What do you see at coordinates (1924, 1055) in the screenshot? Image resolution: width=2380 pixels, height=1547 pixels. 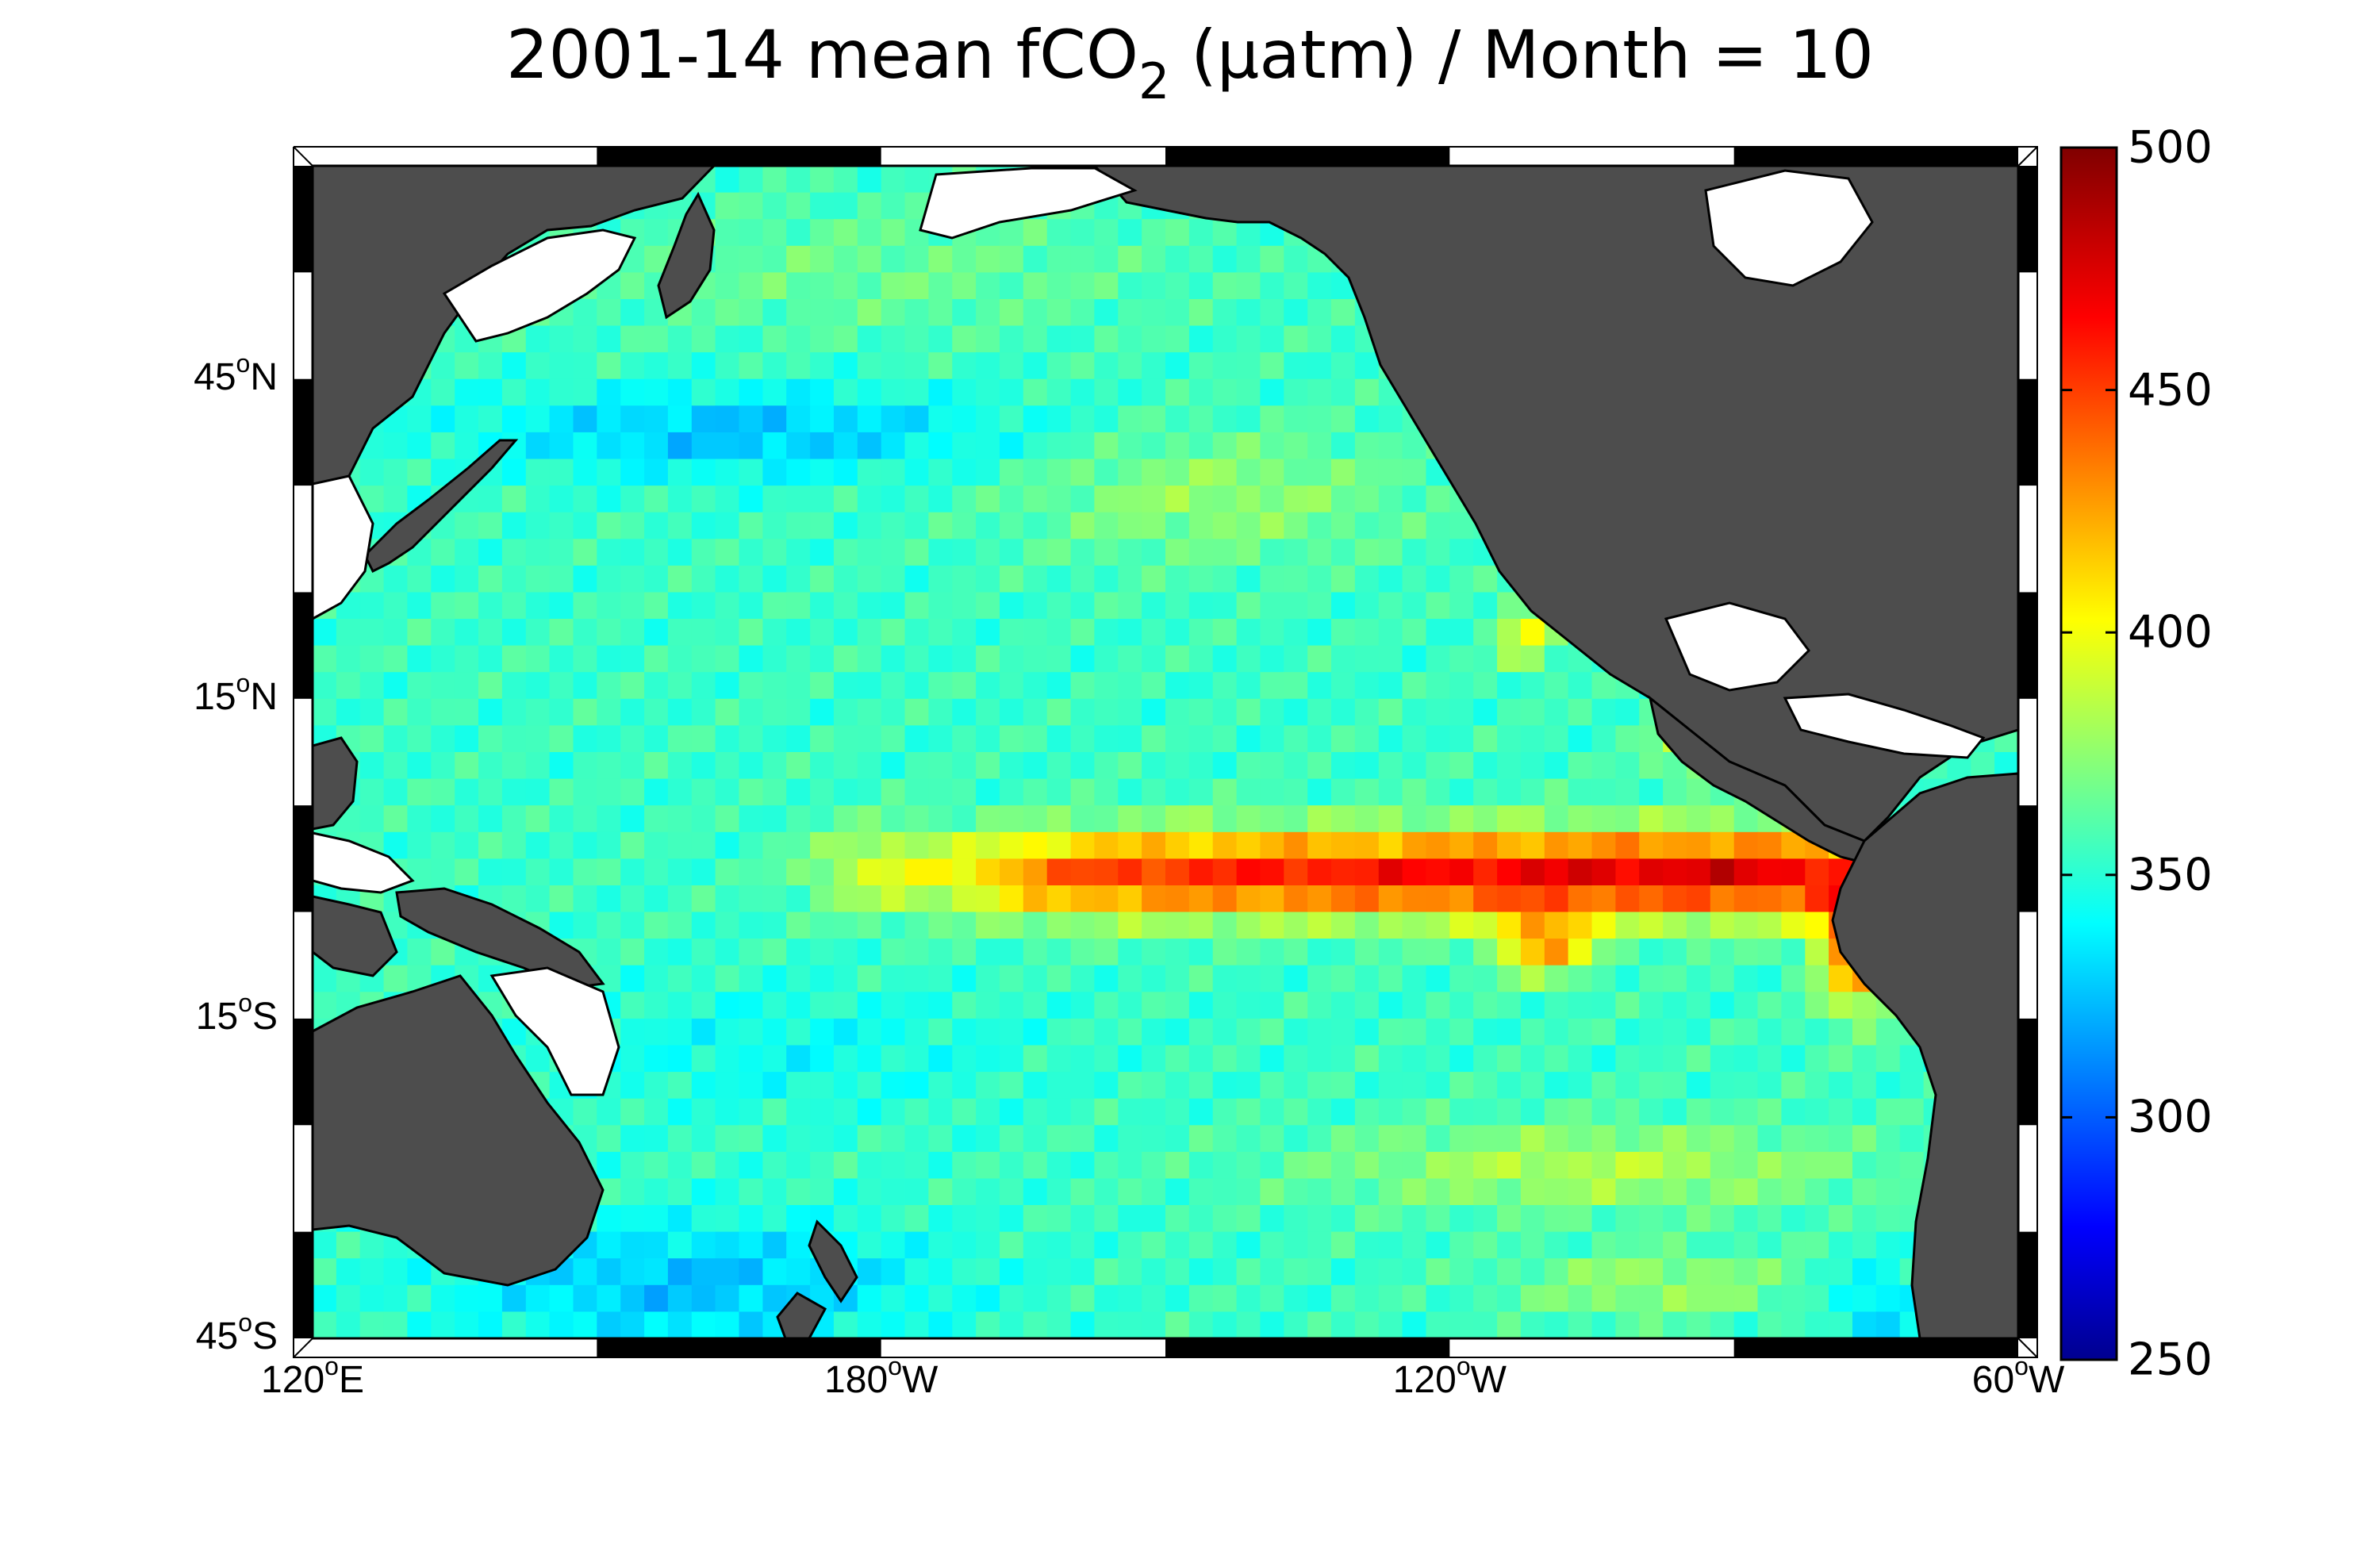 I see `land-south-america` at bounding box center [1924, 1055].